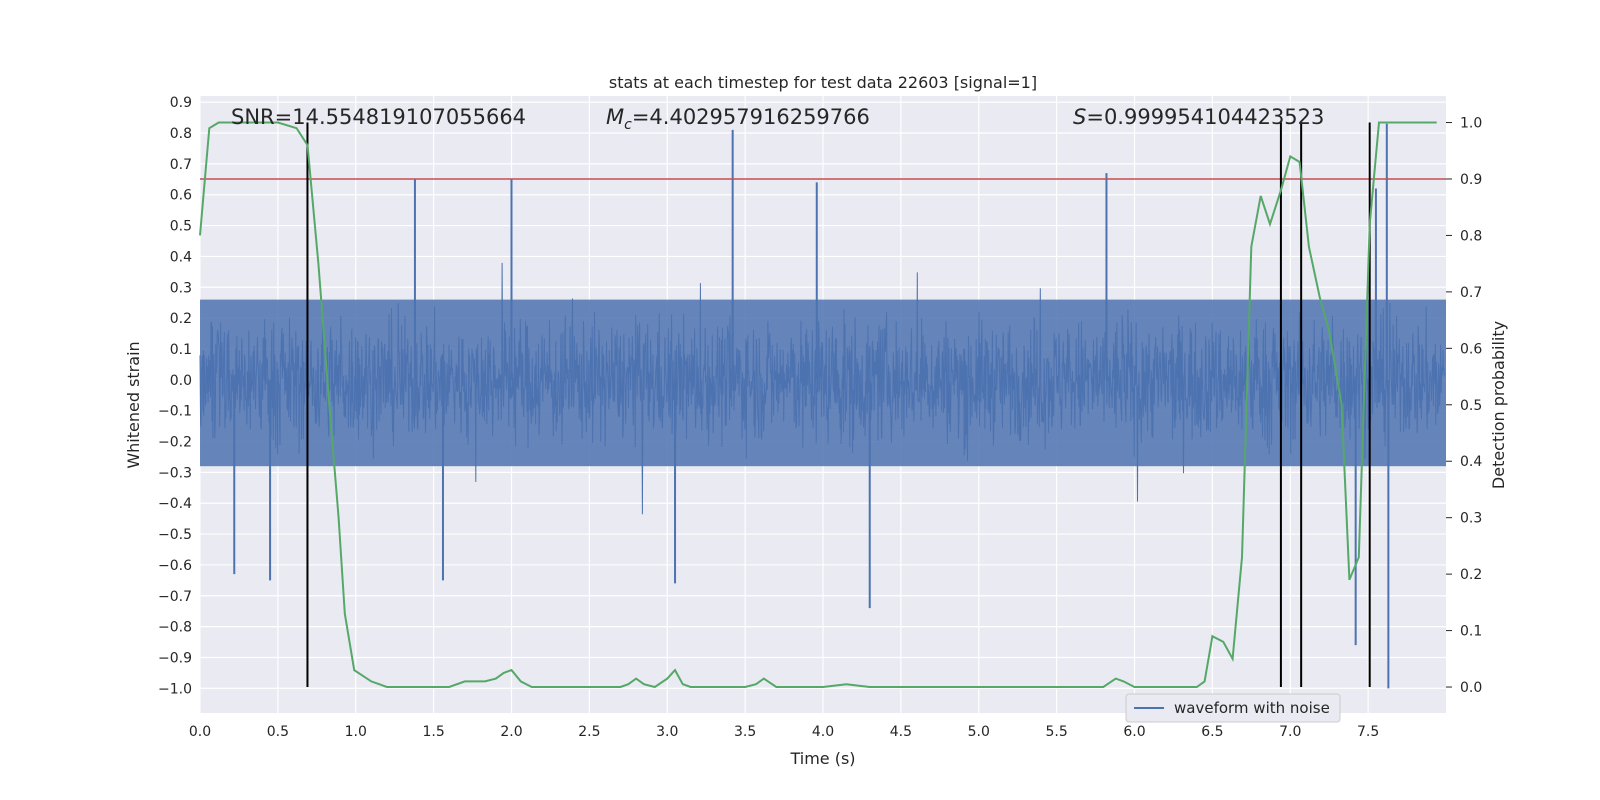 The image size is (1600, 800). What do you see at coordinates (181, 227) in the screenshot?
I see `y-left-tick-label-4: 0.5` at bounding box center [181, 227].